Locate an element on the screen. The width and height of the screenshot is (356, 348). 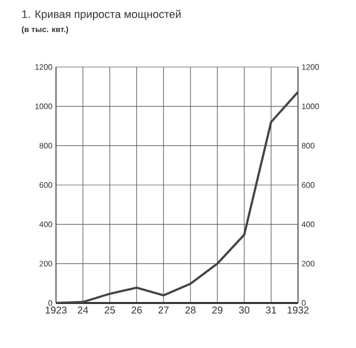
x-tick-label: 27 is located at coordinates (163, 310).